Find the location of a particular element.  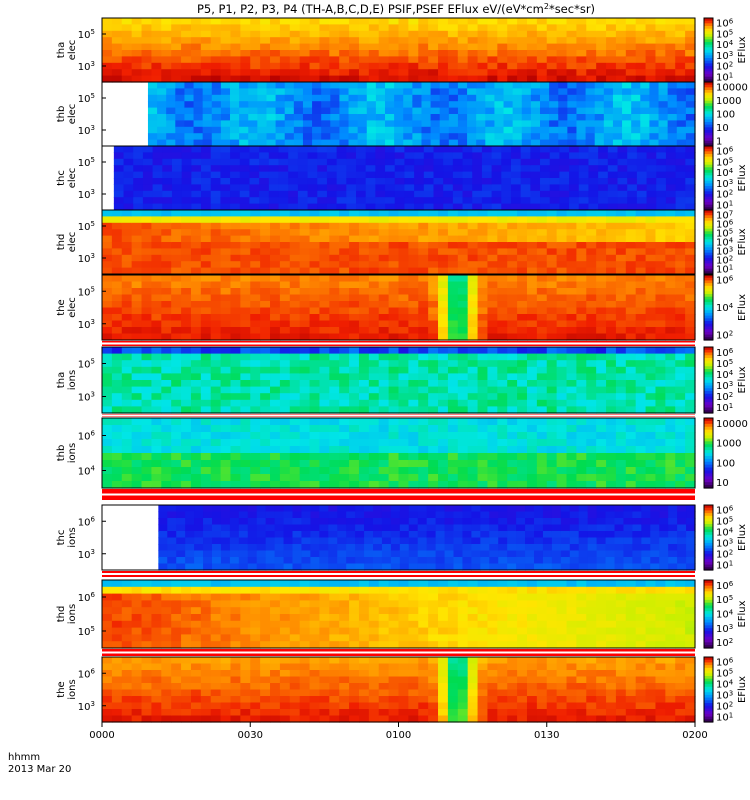

colorbar-frame is located at coordinates (708, 380).